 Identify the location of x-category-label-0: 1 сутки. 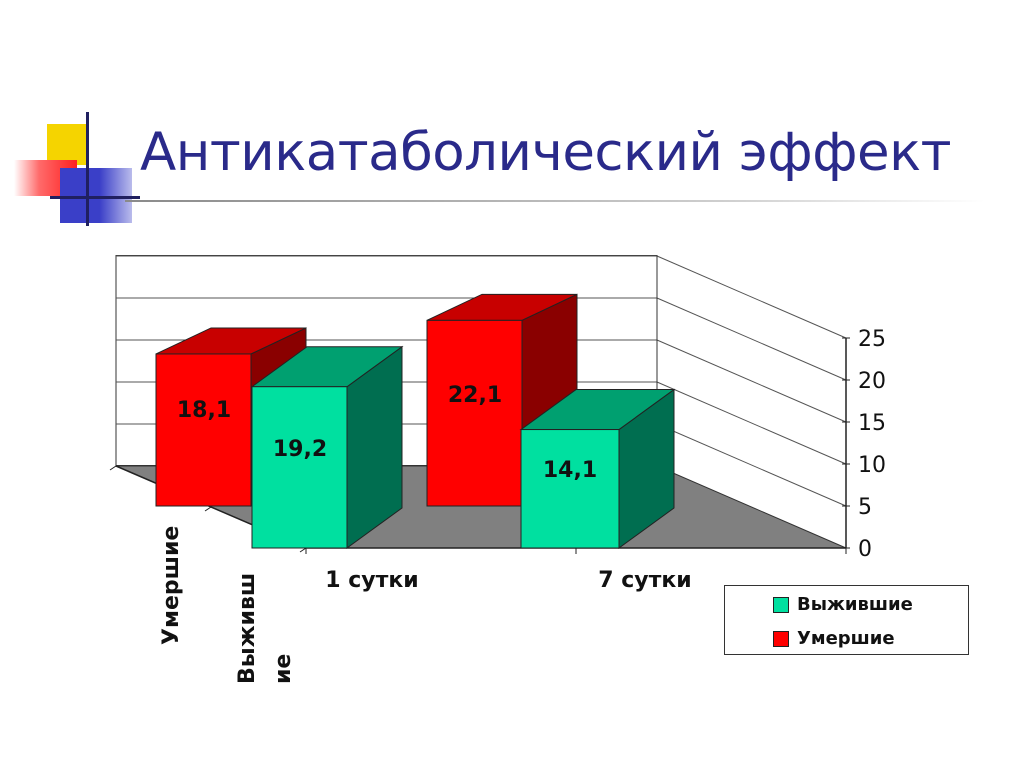
(371, 580).